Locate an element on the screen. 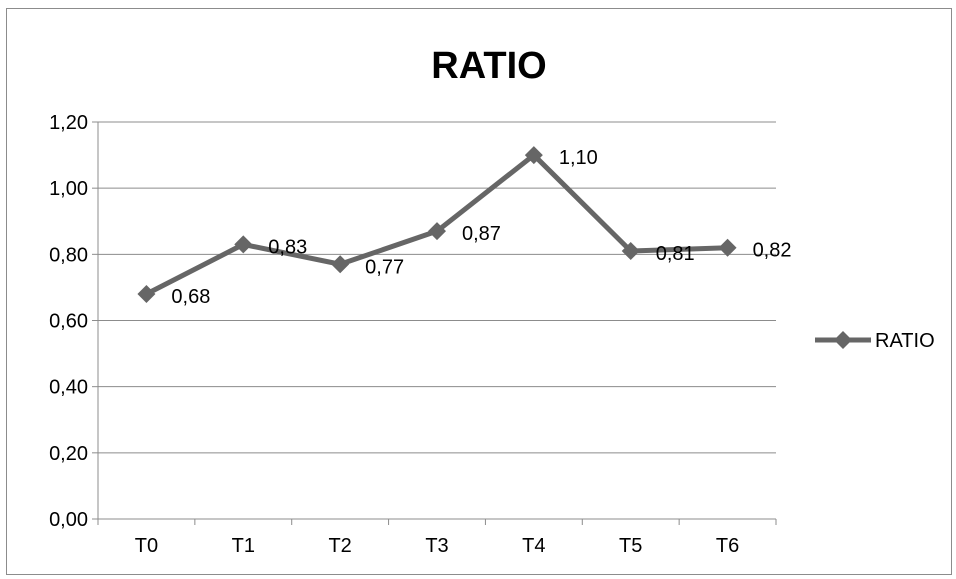  y-tick-label: 0,60 is located at coordinates (68, 322).